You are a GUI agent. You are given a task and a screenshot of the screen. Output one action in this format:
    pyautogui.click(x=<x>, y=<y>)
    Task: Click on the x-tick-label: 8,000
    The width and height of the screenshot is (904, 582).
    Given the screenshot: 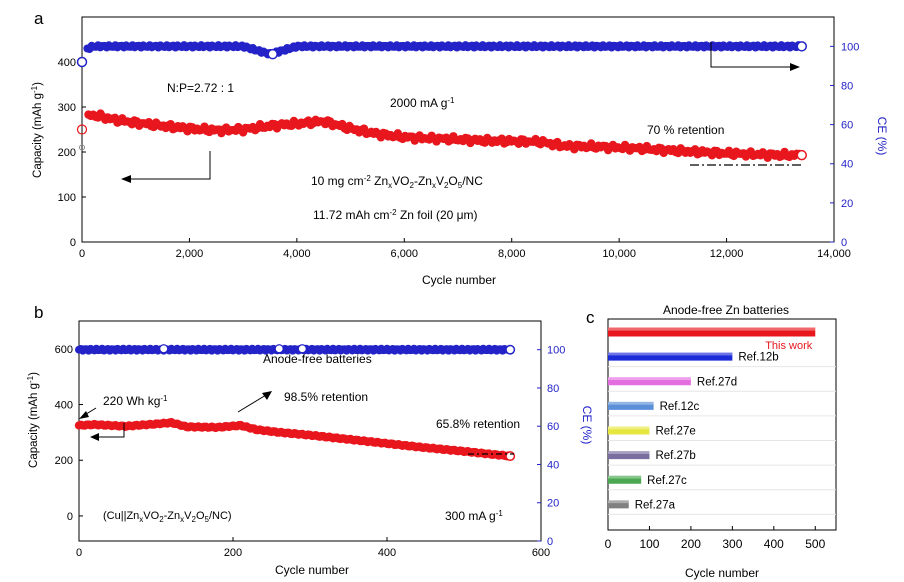 What is the action you would take?
    pyautogui.click(x=512, y=254)
    